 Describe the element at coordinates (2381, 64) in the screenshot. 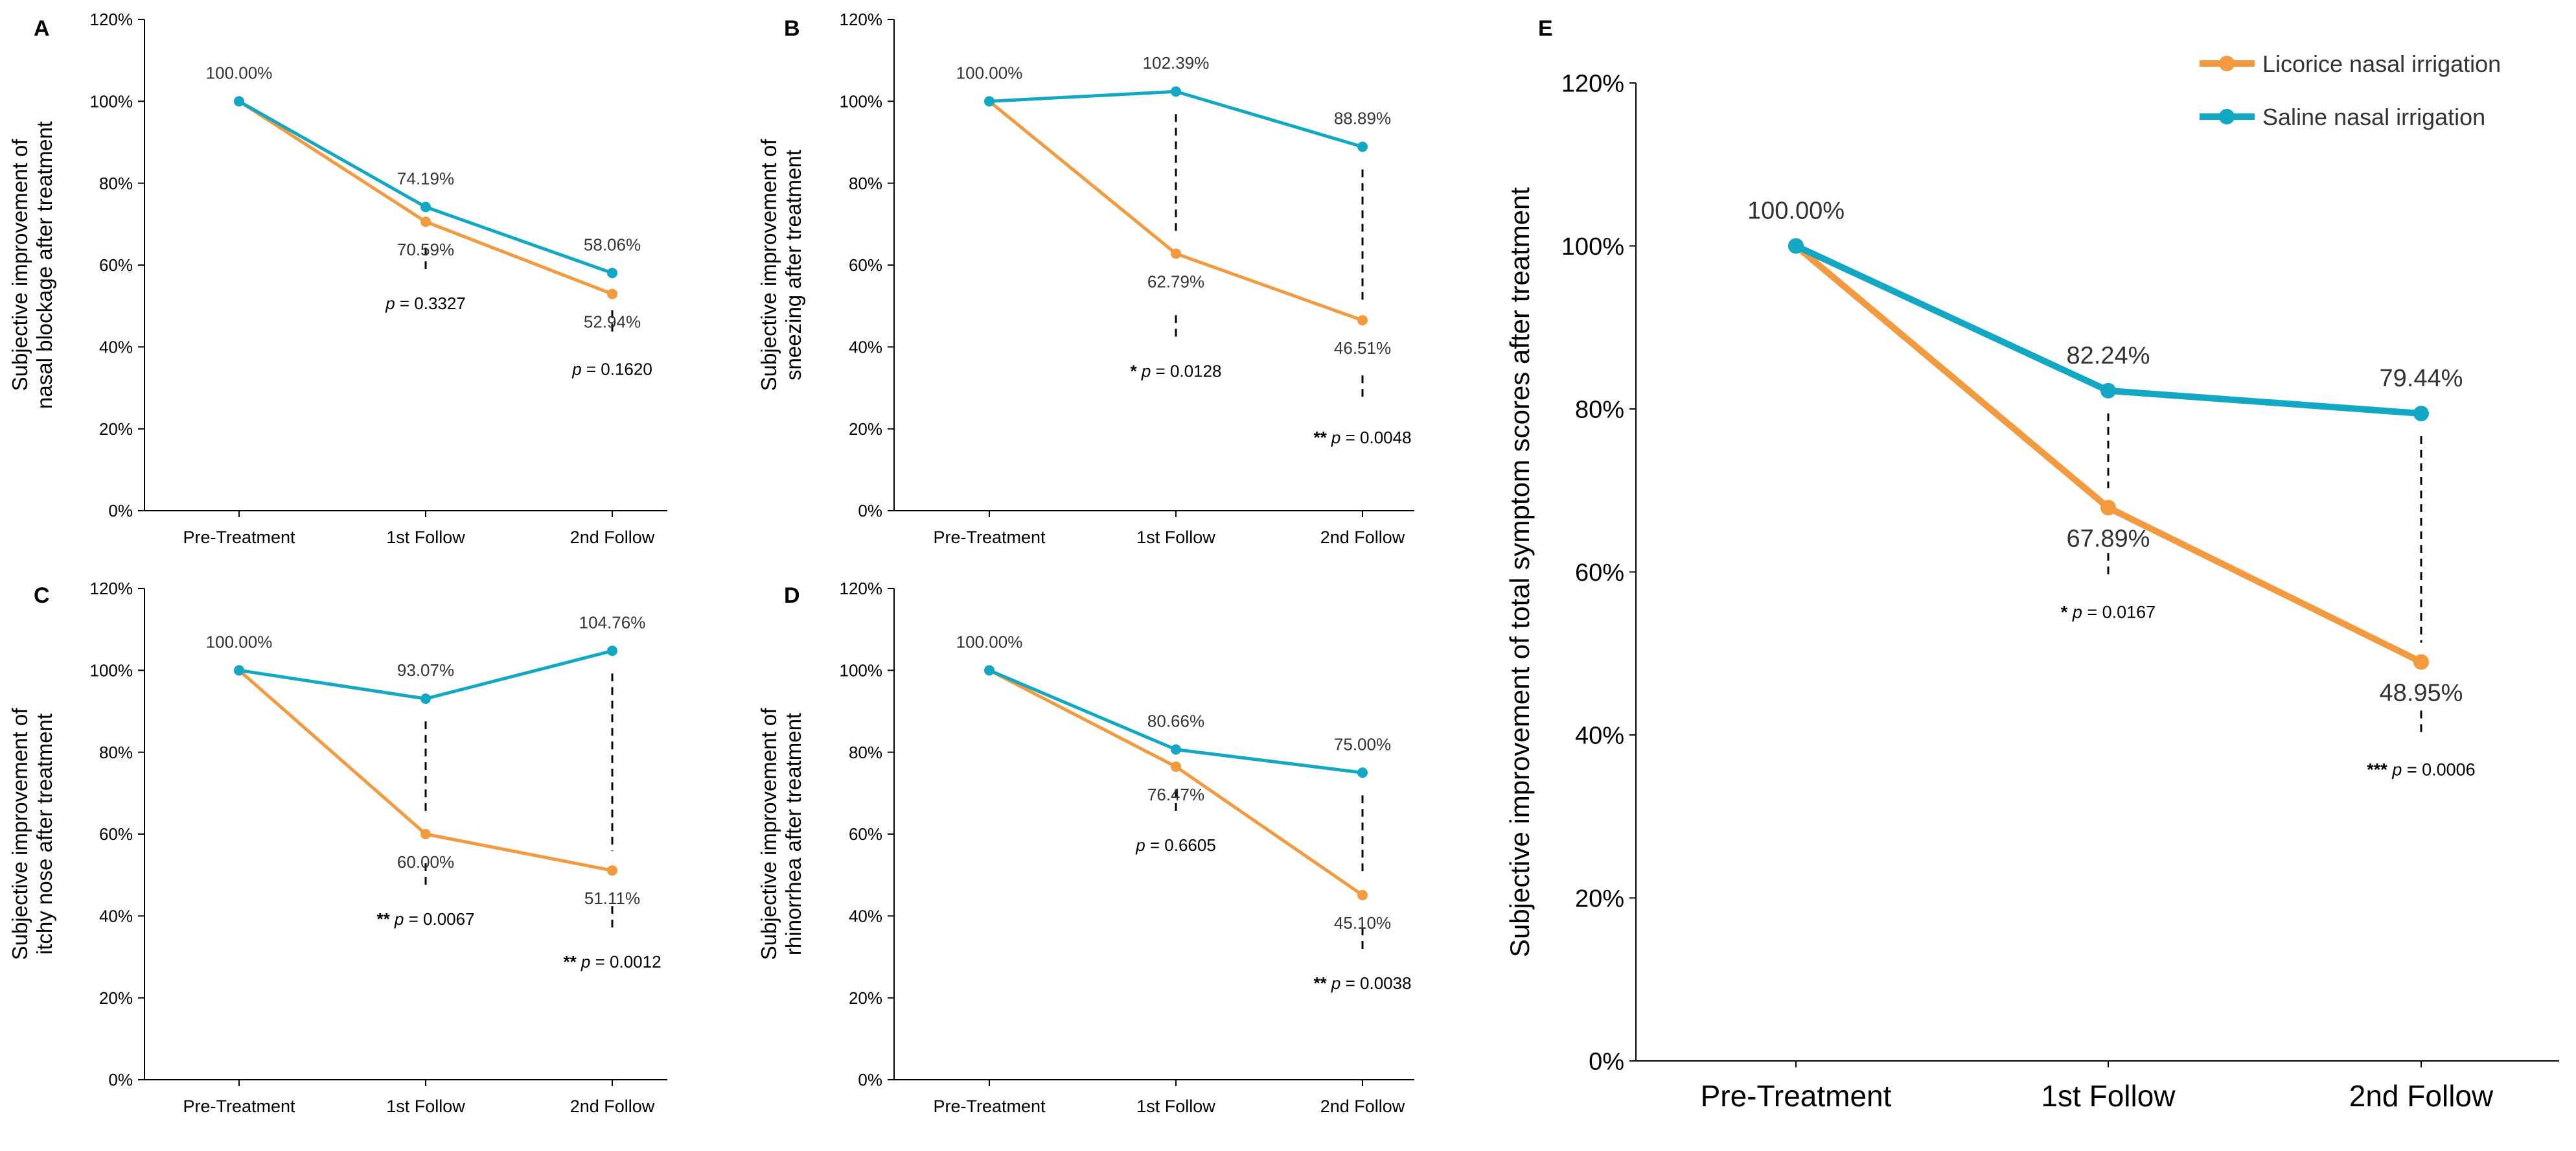

I see `legend-label-licorice: Licorice nasal irrigation` at that location.